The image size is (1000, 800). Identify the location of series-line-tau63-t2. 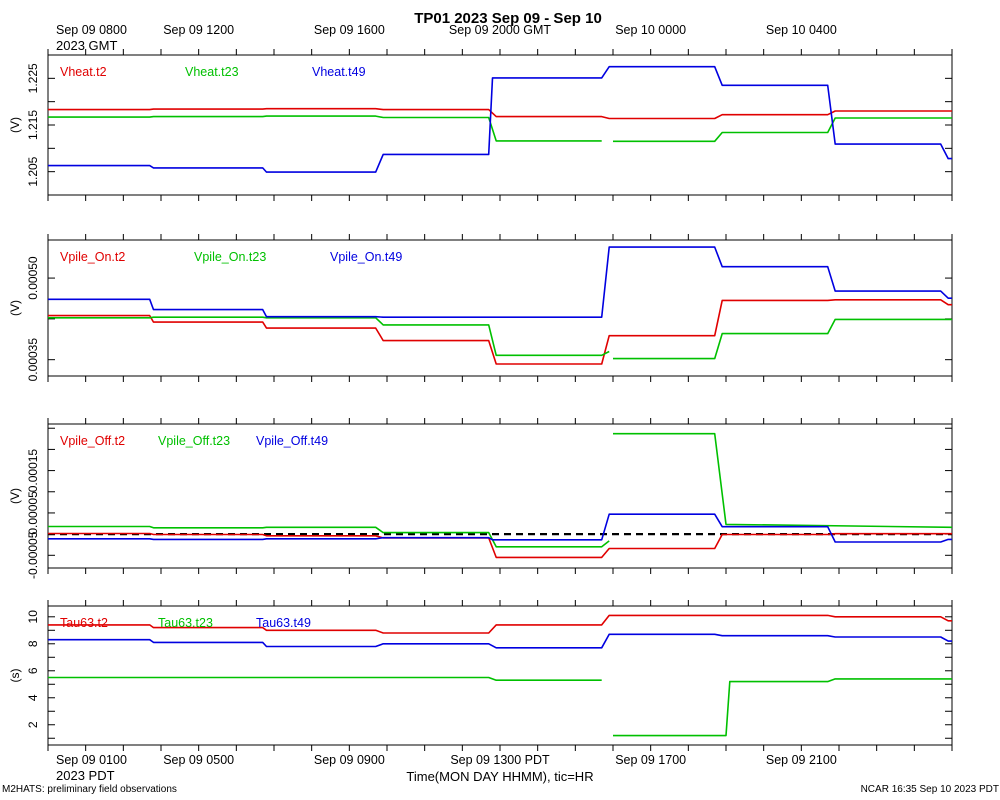
(500, 624).